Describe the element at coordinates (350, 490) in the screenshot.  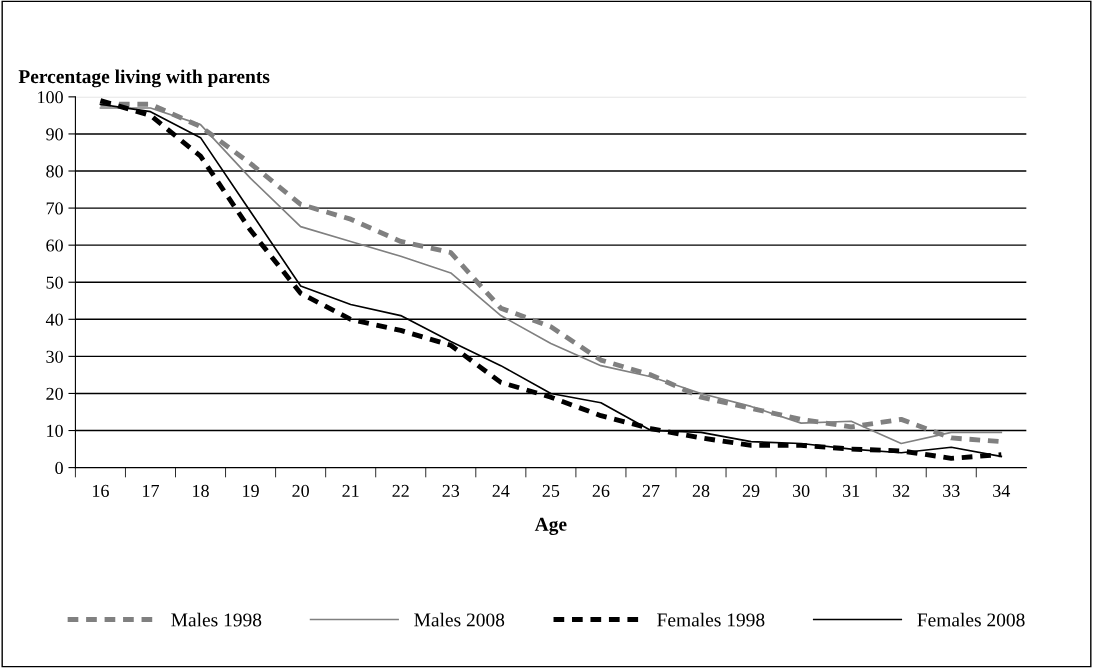
I see `x-tick-label: 21` at that location.